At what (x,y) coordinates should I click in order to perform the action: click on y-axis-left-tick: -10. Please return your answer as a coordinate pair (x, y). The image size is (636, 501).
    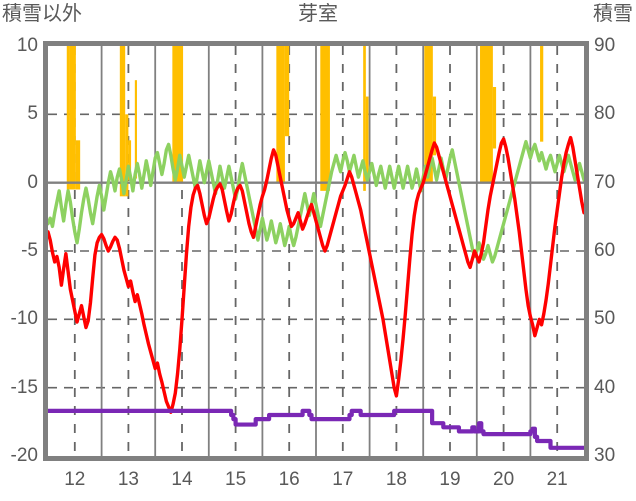
    Looking at the image, I should click on (24, 319).